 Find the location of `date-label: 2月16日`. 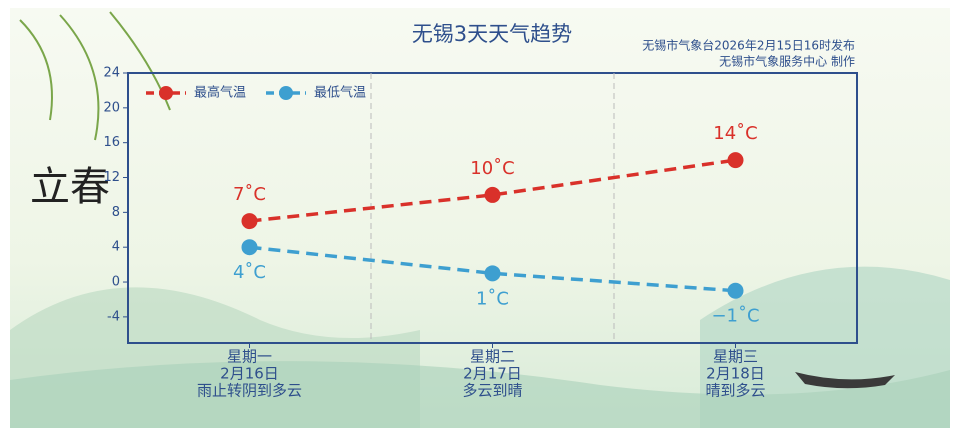

date-label: 2月16日 is located at coordinates (249, 374).